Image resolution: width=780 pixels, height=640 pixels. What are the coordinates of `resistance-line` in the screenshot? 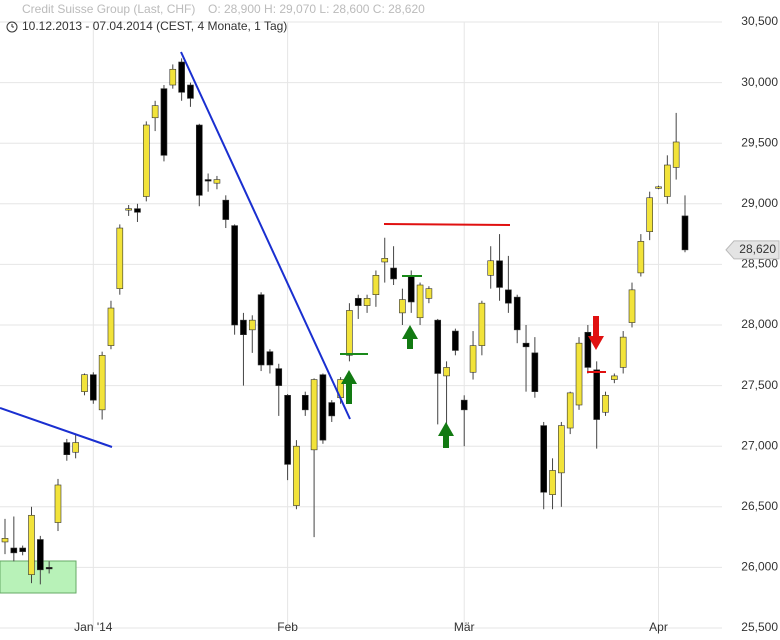 It's located at (447, 224).